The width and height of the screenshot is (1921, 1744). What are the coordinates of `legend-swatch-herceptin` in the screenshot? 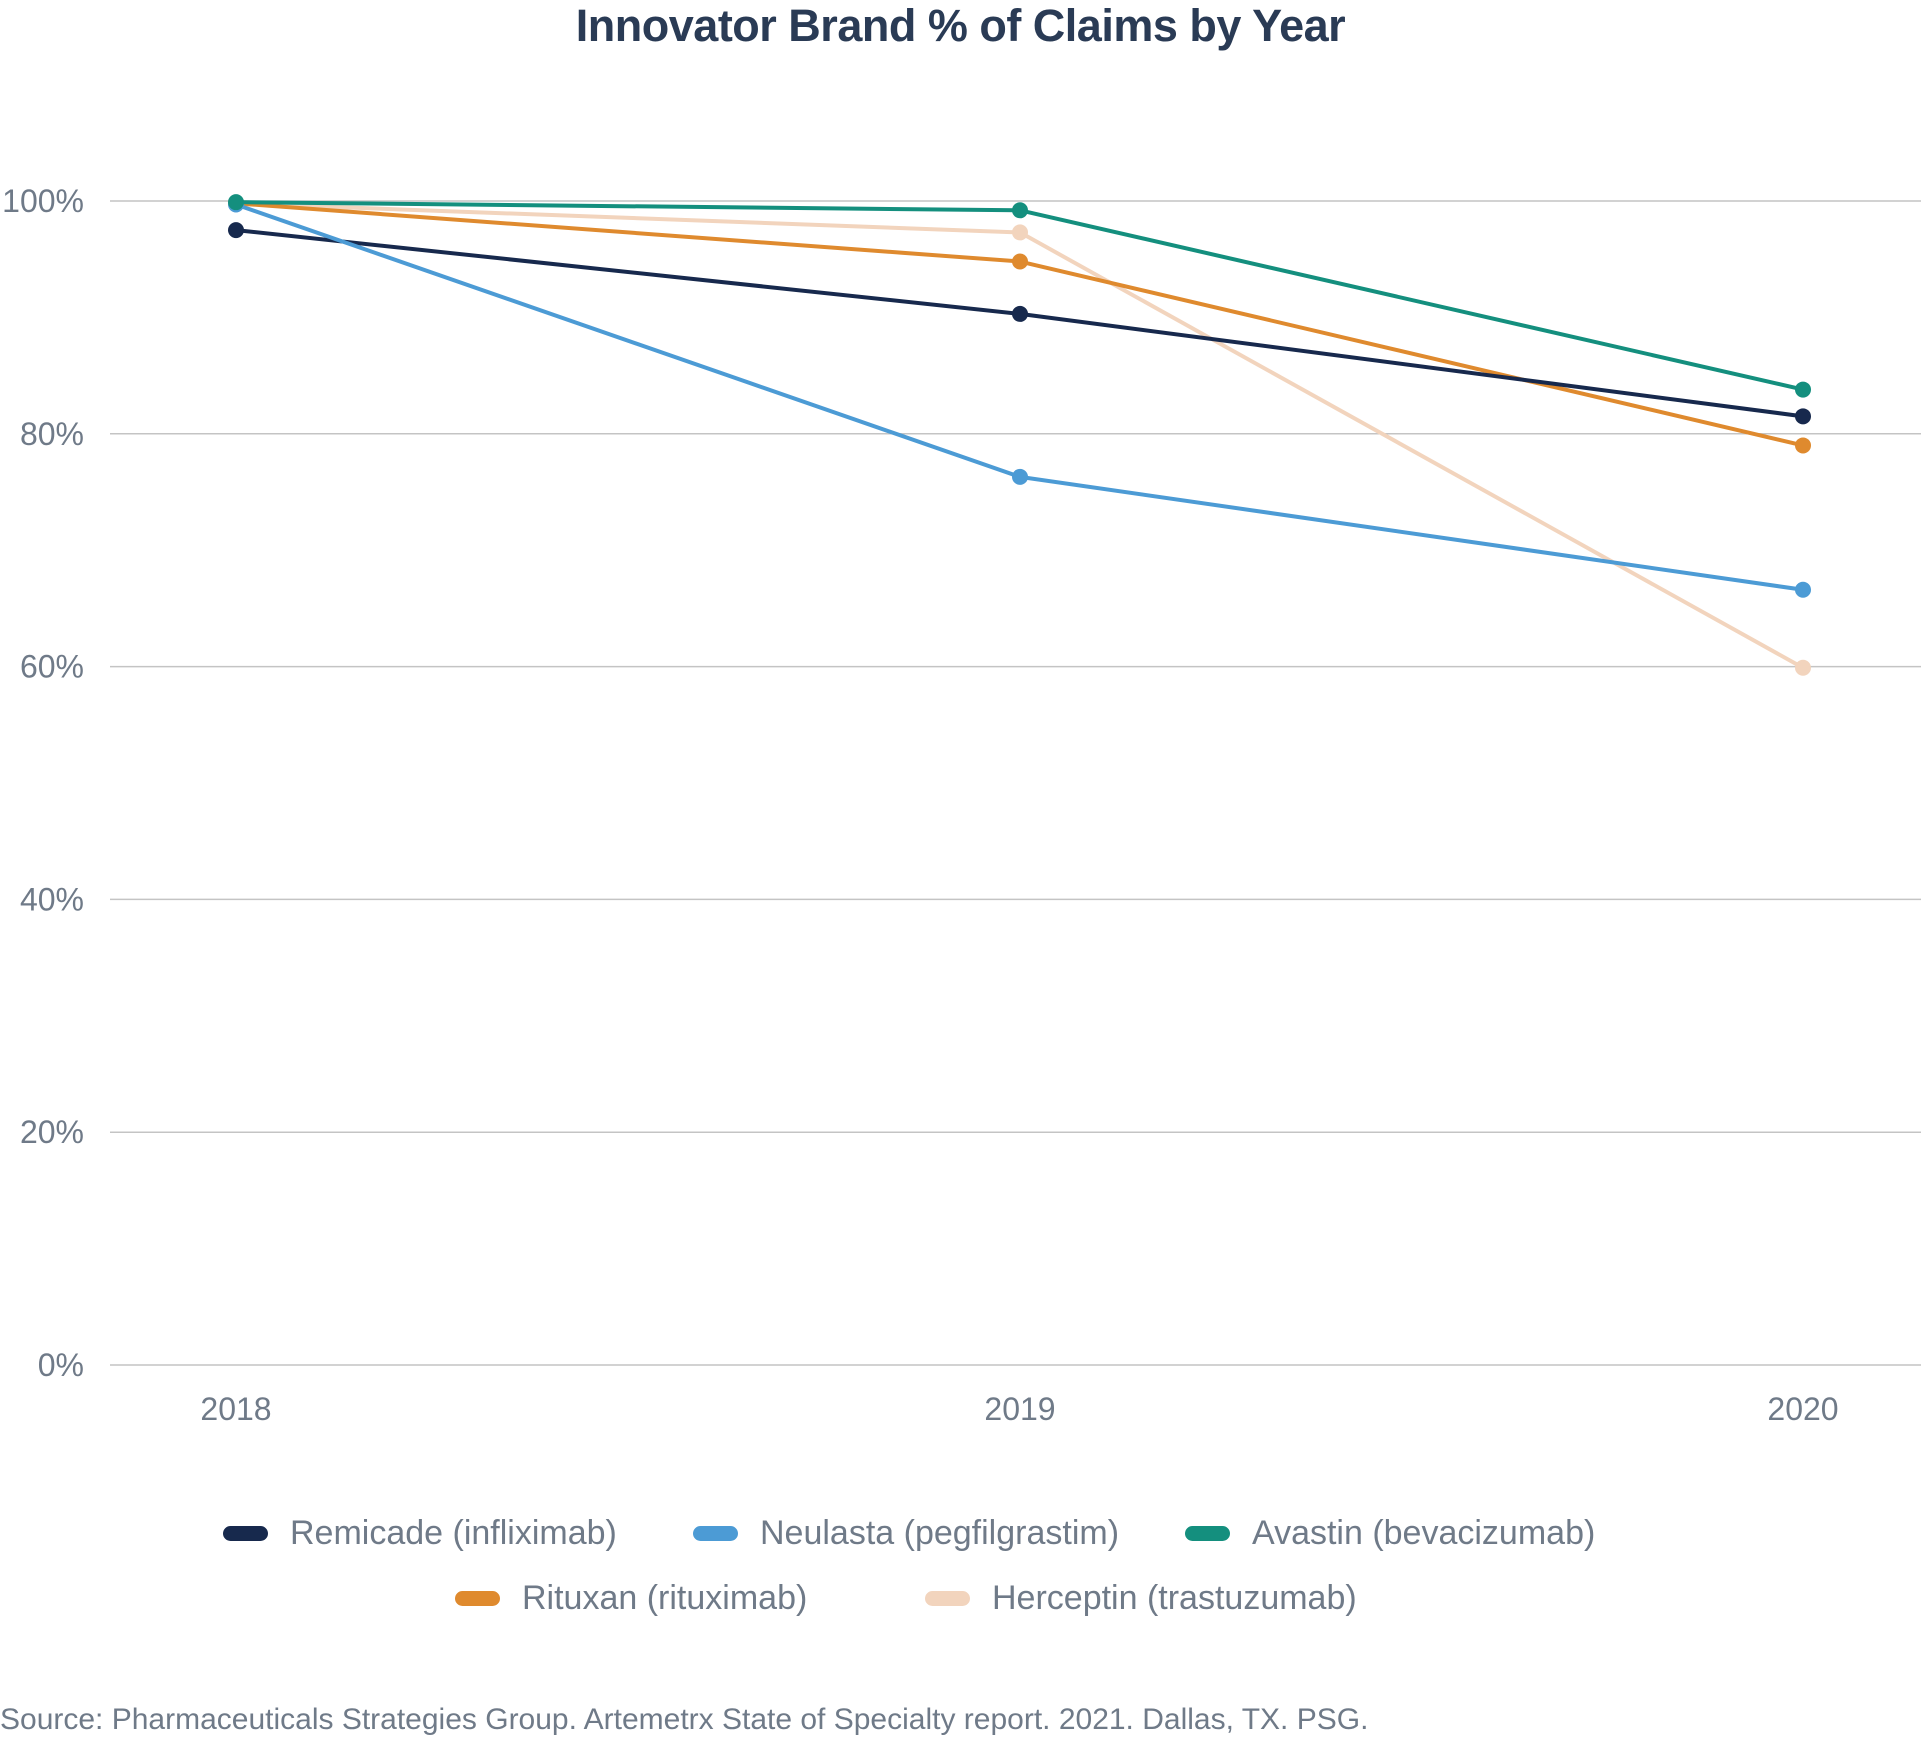 It's located at (947, 1598).